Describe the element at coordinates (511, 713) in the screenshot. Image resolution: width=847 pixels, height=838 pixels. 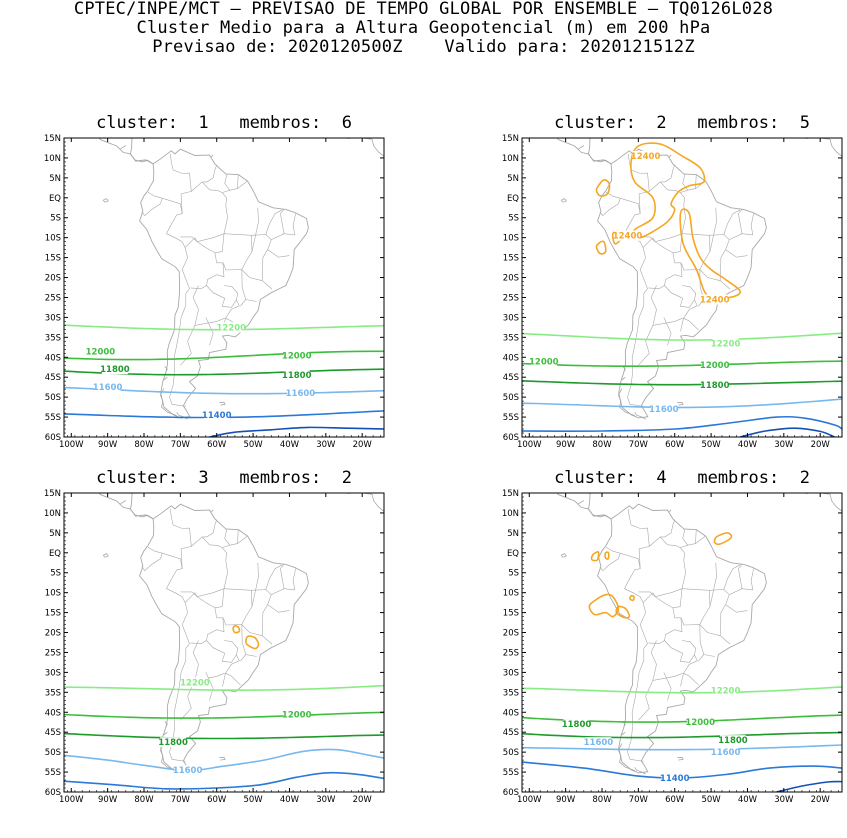
I see `lat-tick-label: 40S` at that location.